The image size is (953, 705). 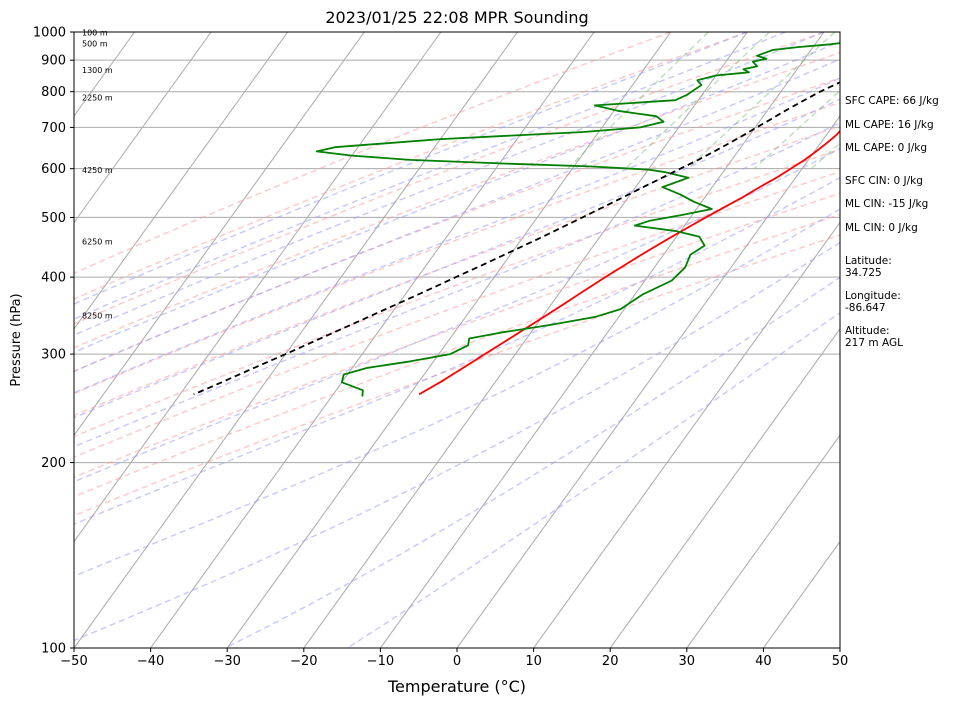 I want to click on y-tick-label: 600, so click(x=53, y=169).